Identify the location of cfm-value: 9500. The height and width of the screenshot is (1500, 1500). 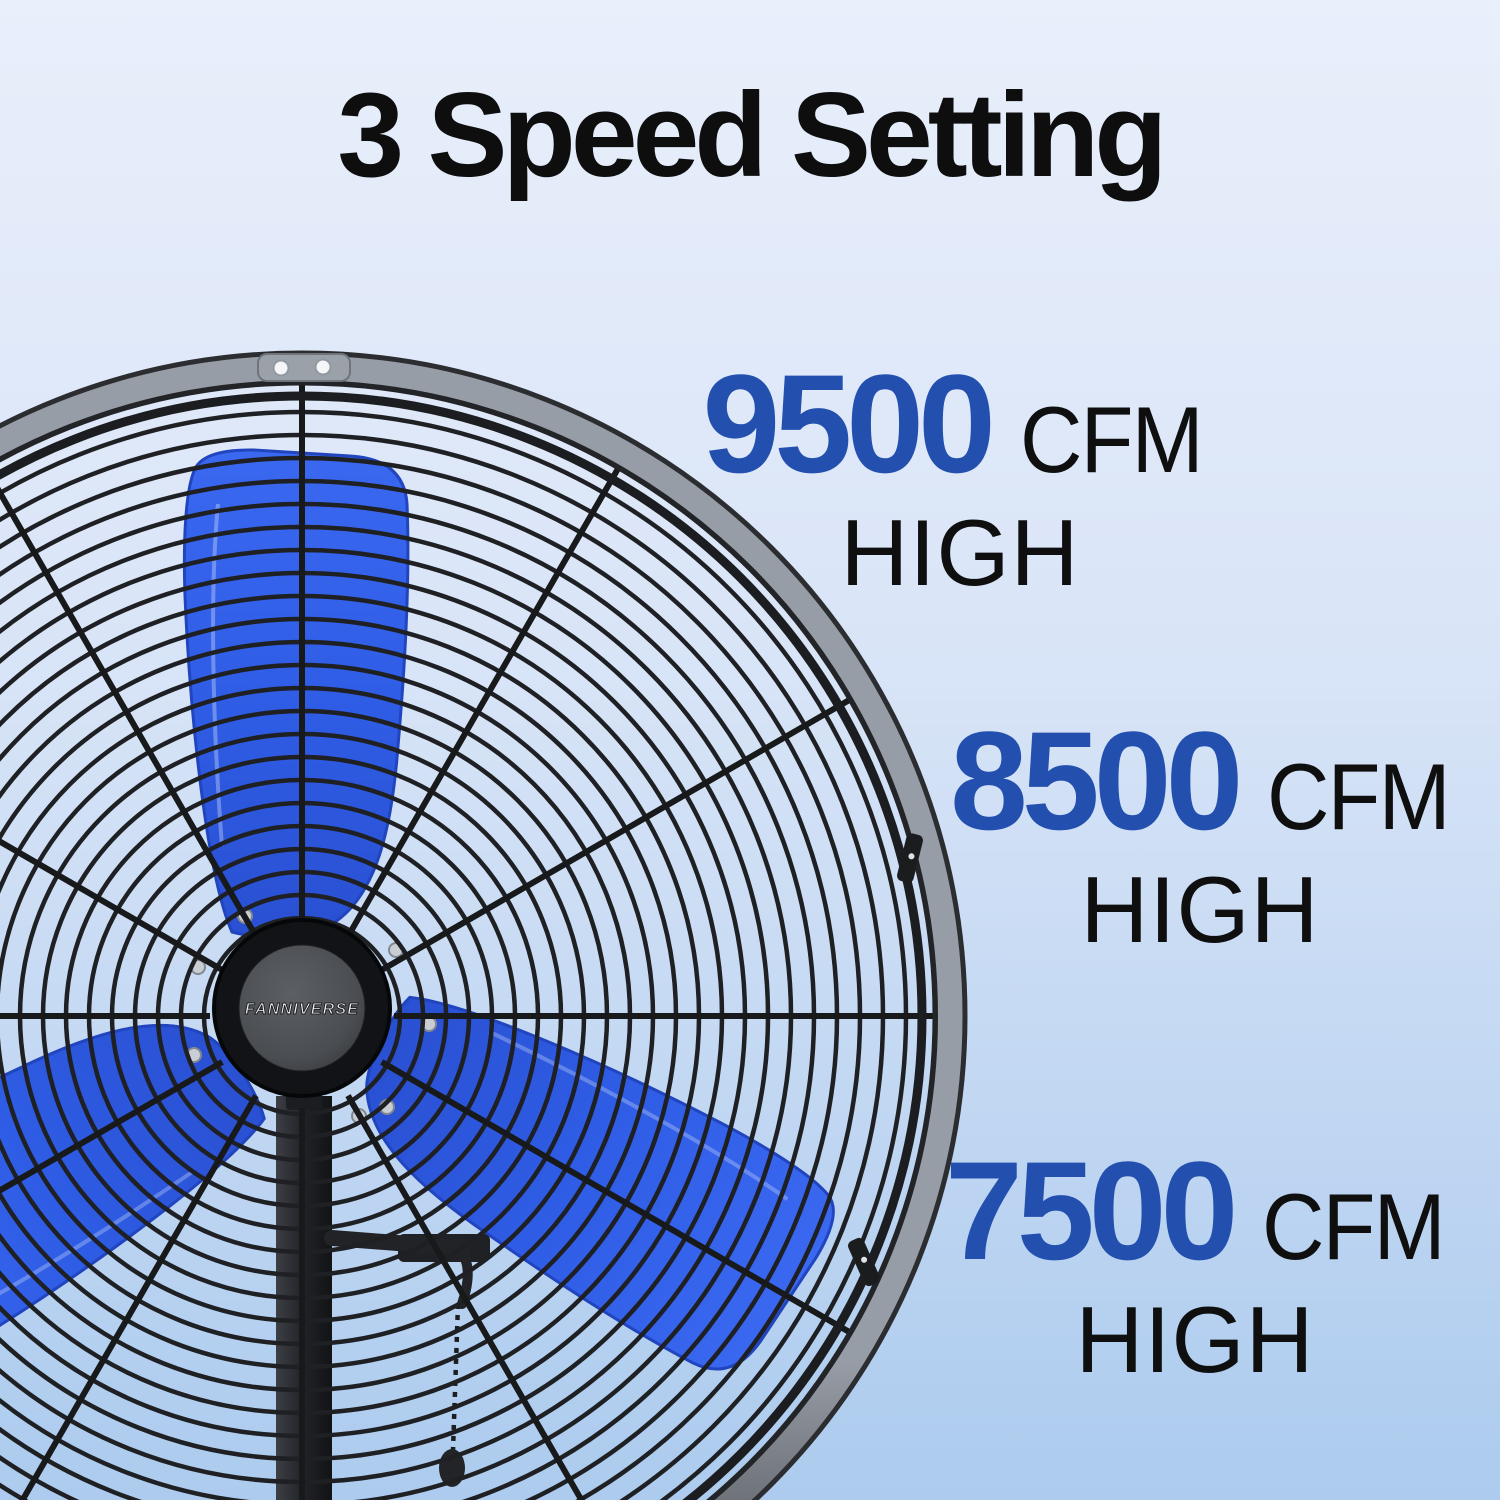
(848, 423).